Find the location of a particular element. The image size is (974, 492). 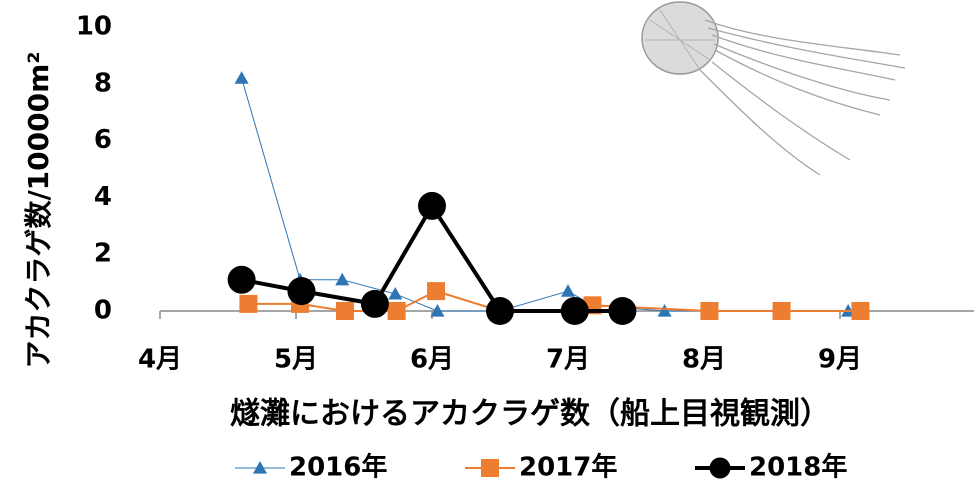

y-tick-label: 4 is located at coordinates (103, 197).